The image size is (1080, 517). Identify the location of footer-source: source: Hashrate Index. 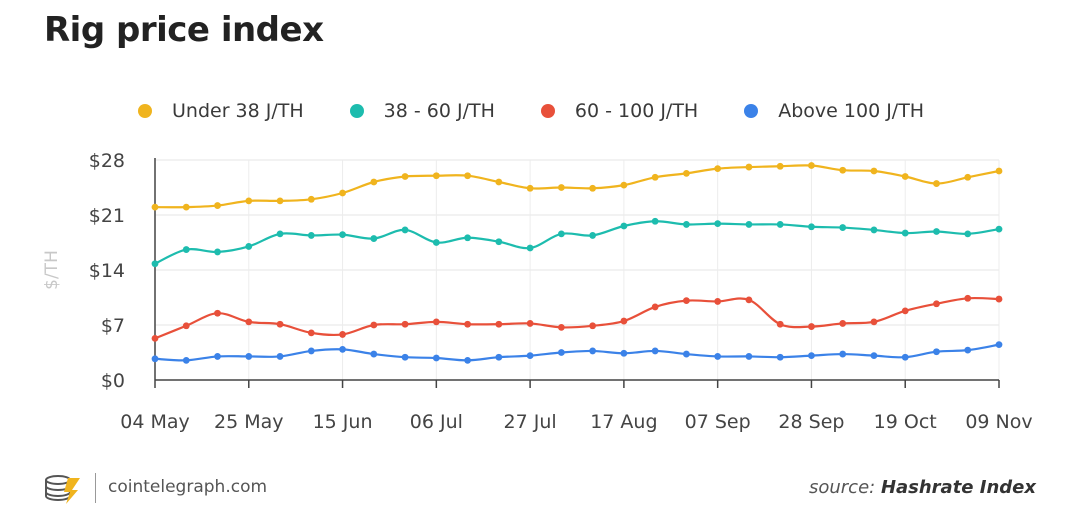
(922, 487).